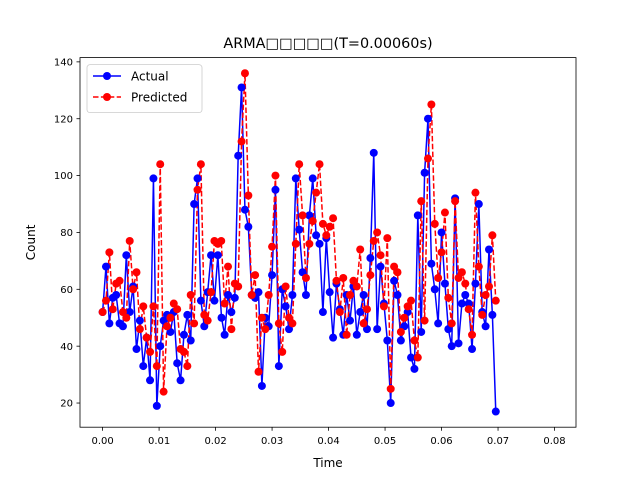 The image size is (640, 480). I want to click on legend: Actual Predicted, so click(144, 88).